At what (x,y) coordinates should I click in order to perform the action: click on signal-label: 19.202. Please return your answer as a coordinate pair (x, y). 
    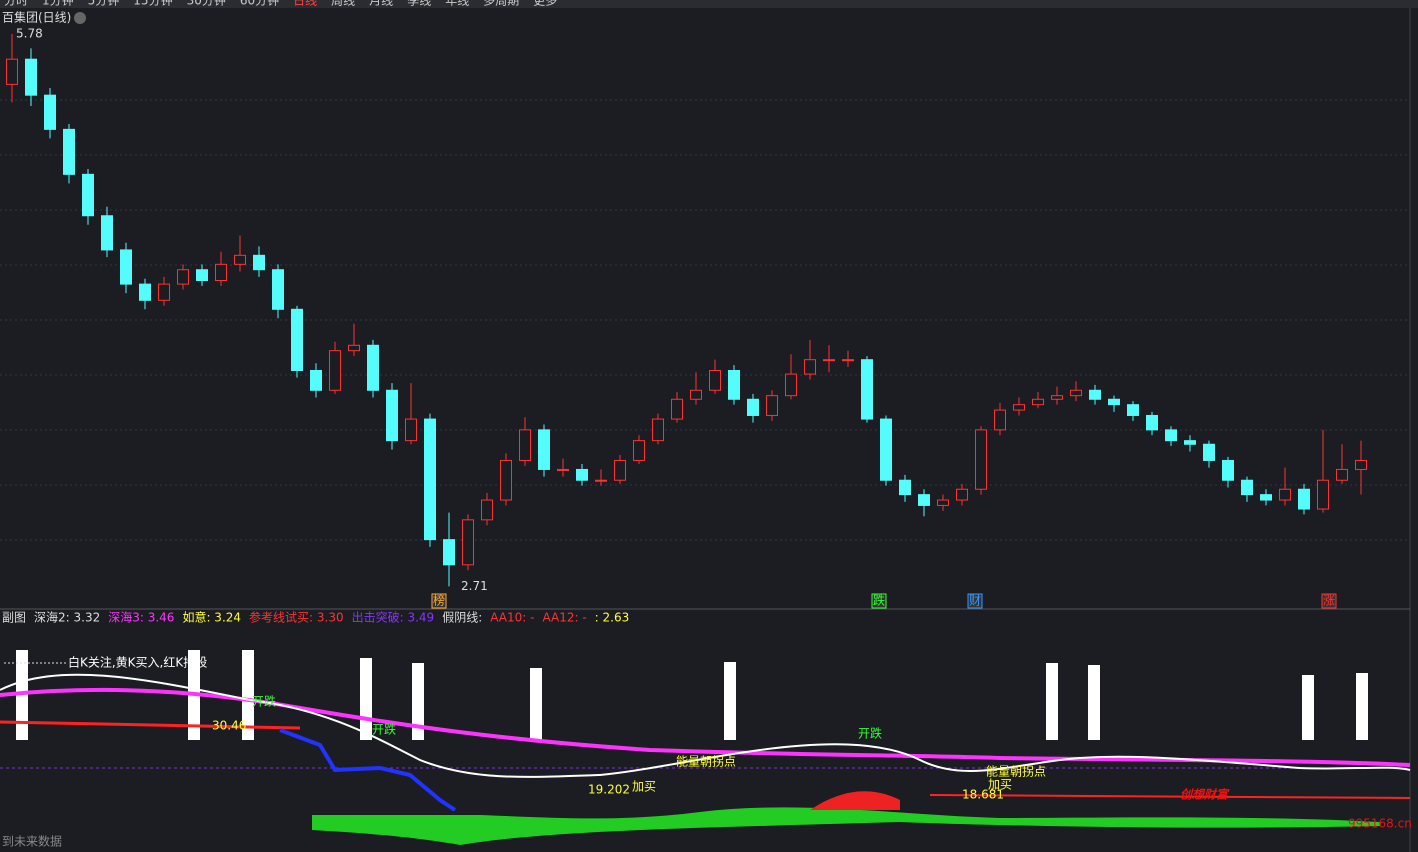
    Looking at the image, I should click on (609, 790).